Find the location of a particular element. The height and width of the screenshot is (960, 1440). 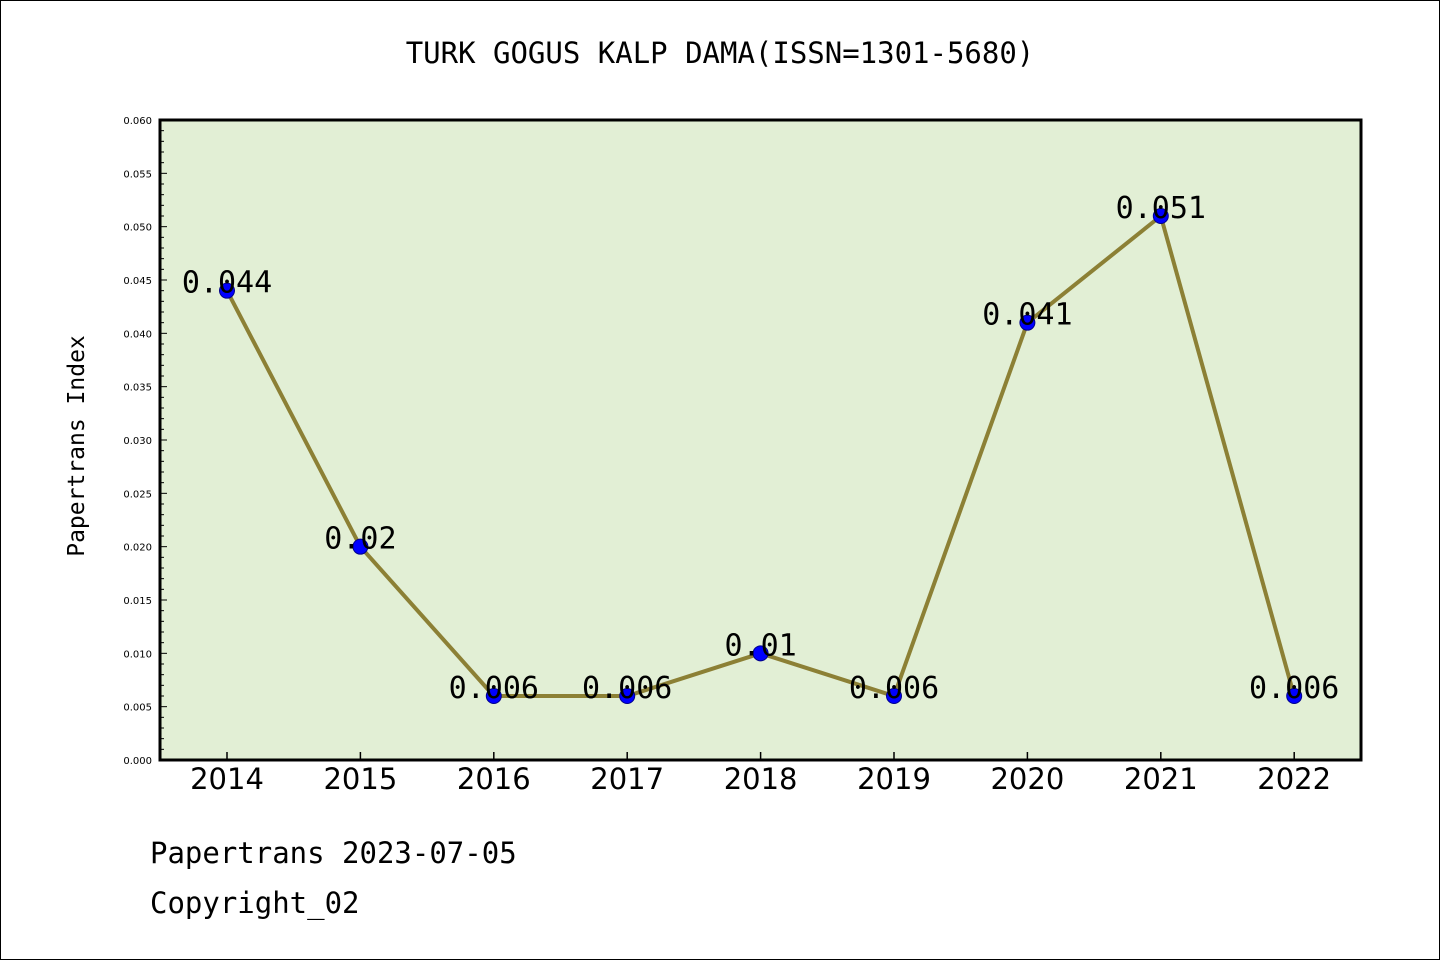

y-axis-label: Papertrans Index is located at coordinates (77, 446).